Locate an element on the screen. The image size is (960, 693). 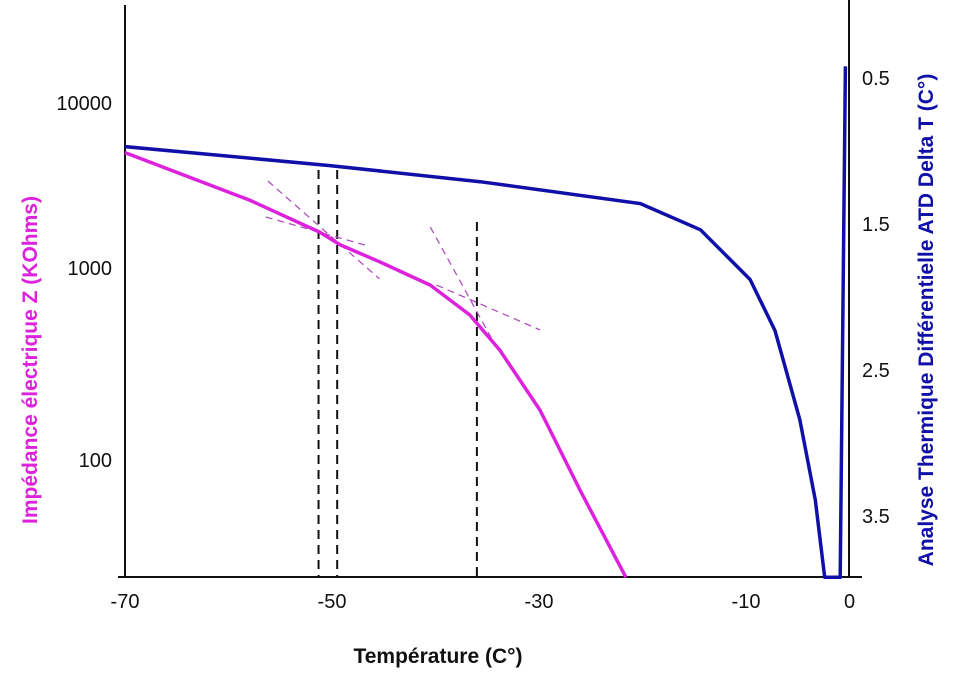
x-tick-label: -30 is located at coordinates (539, 602).